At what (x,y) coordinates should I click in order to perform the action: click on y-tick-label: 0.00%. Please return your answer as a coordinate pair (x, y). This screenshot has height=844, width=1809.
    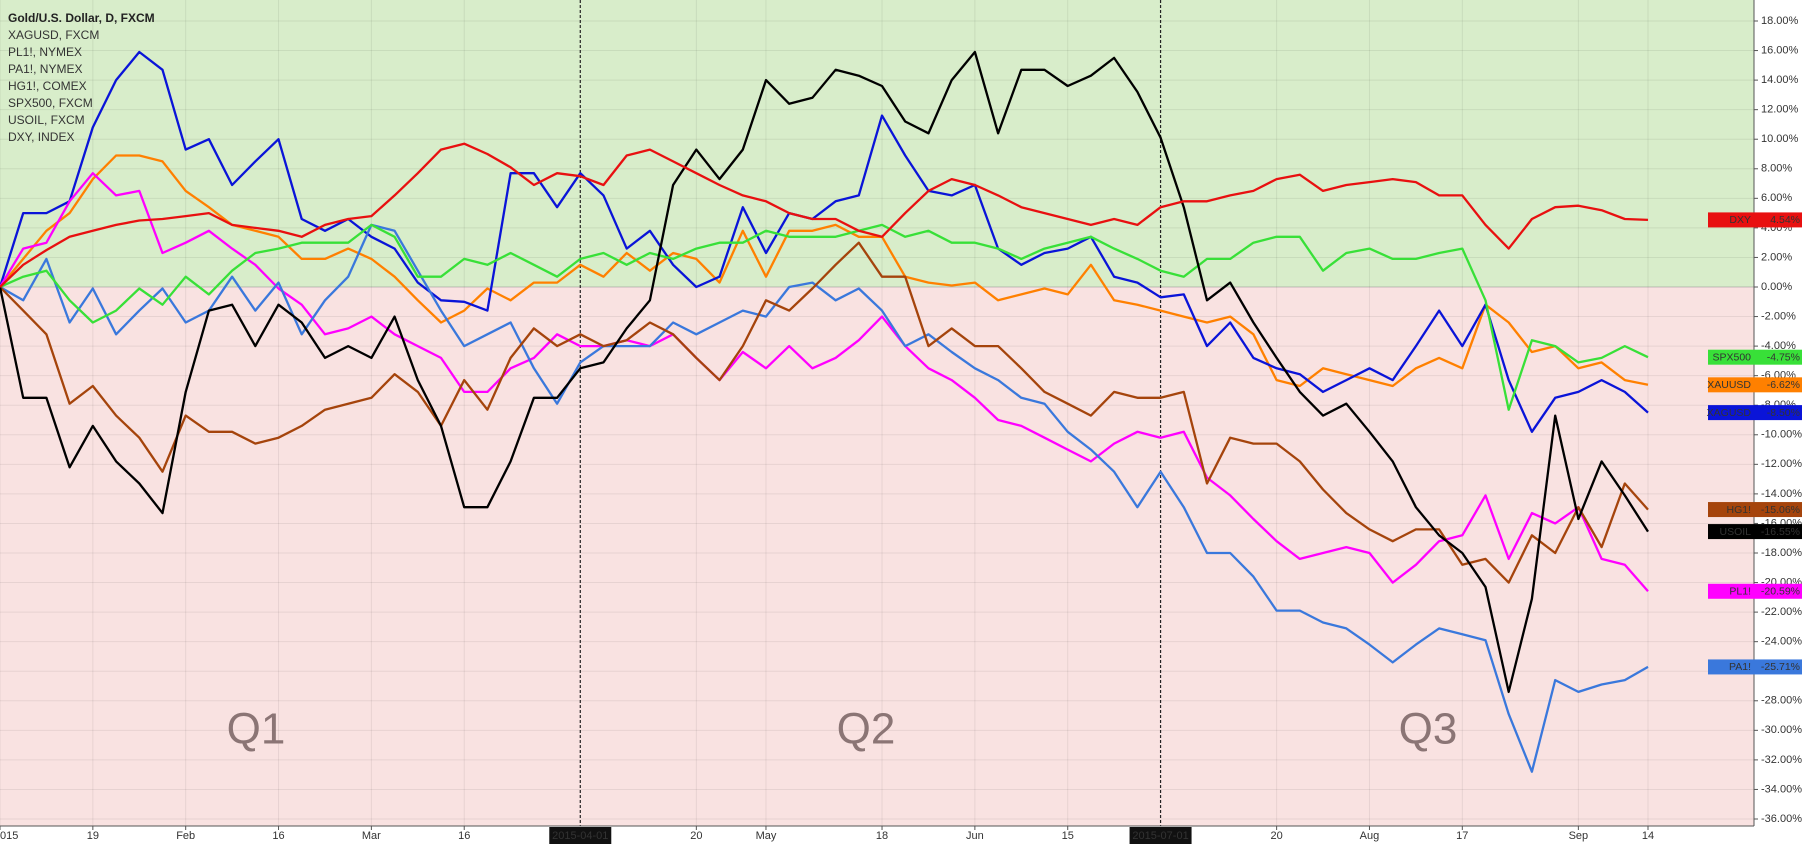
    Looking at the image, I should click on (1776, 287).